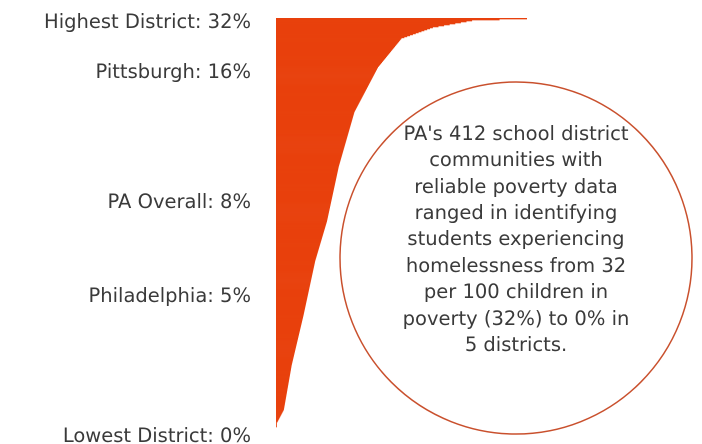  Describe the element at coordinates (516, 212) in the screenshot. I see `callout-line-4: ranged in identifying` at that location.